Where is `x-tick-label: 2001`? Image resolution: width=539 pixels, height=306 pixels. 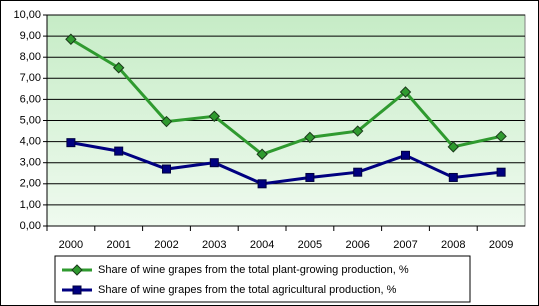
x-tick-label: 2001 is located at coordinates (118, 245).